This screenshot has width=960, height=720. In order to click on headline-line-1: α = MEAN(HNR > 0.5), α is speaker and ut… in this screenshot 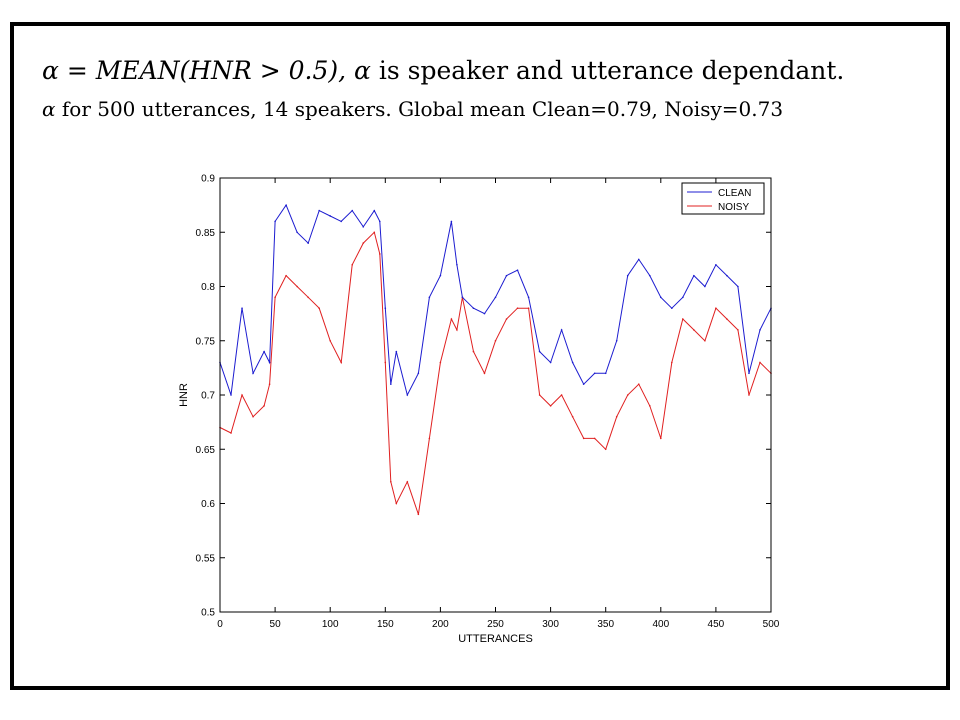, I will do `click(443, 70)`.